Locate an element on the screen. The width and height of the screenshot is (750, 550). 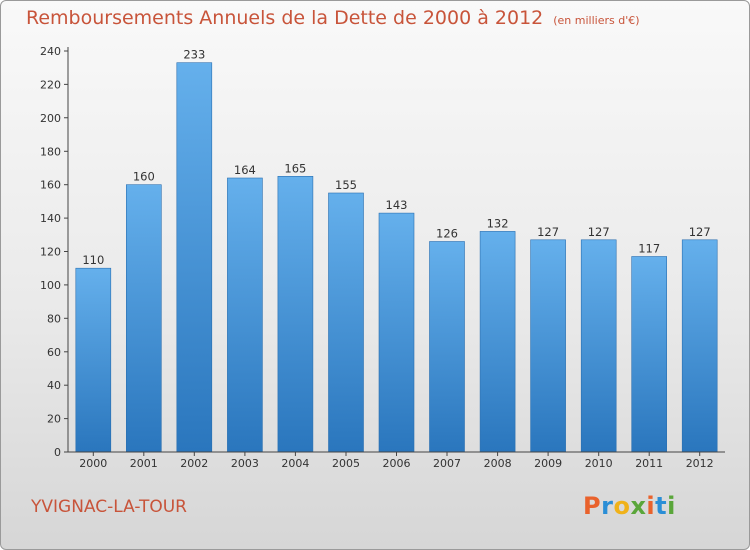
bar-2006 is located at coordinates (396, 332).